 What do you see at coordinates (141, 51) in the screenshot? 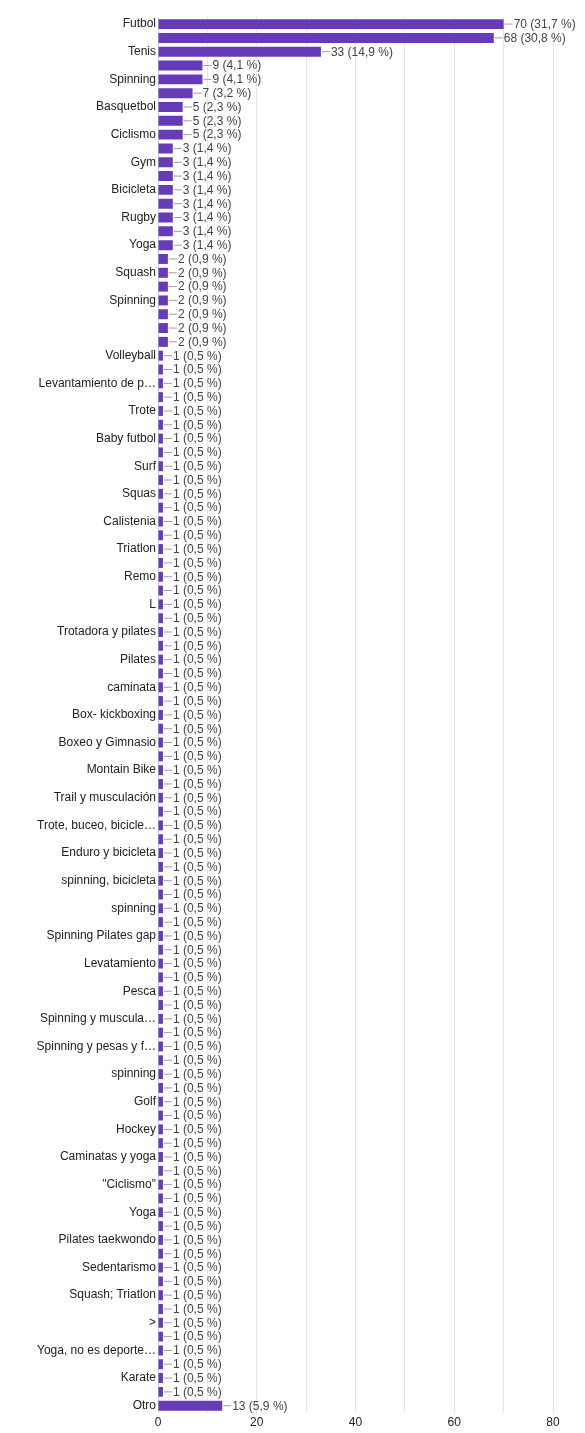
I see `y-tick-label: Tenis` at bounding box center [141, 51].